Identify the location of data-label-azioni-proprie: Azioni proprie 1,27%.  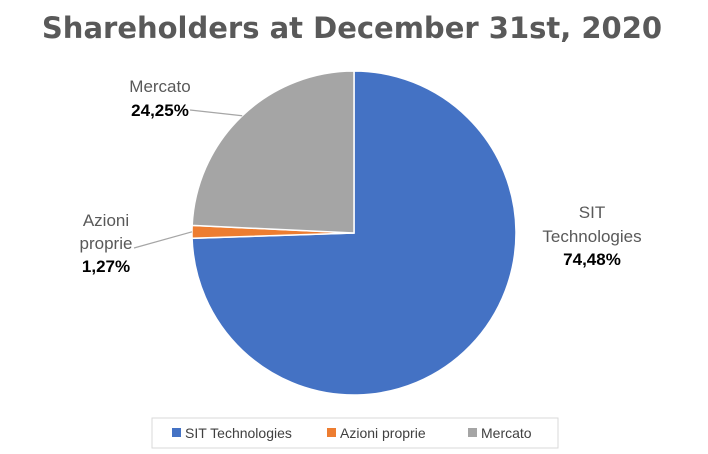
(106, 243).